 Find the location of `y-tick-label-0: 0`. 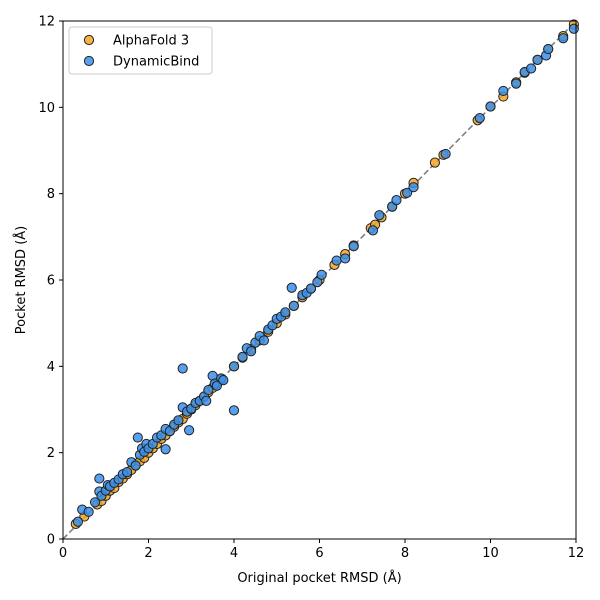

y-tick-label-0: 0 is located at coordinates (51, 540).